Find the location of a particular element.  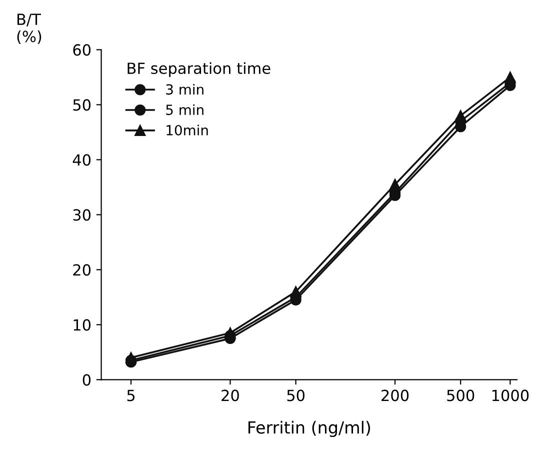

y-tick-label: 0 is located at coordinates (86, 380).